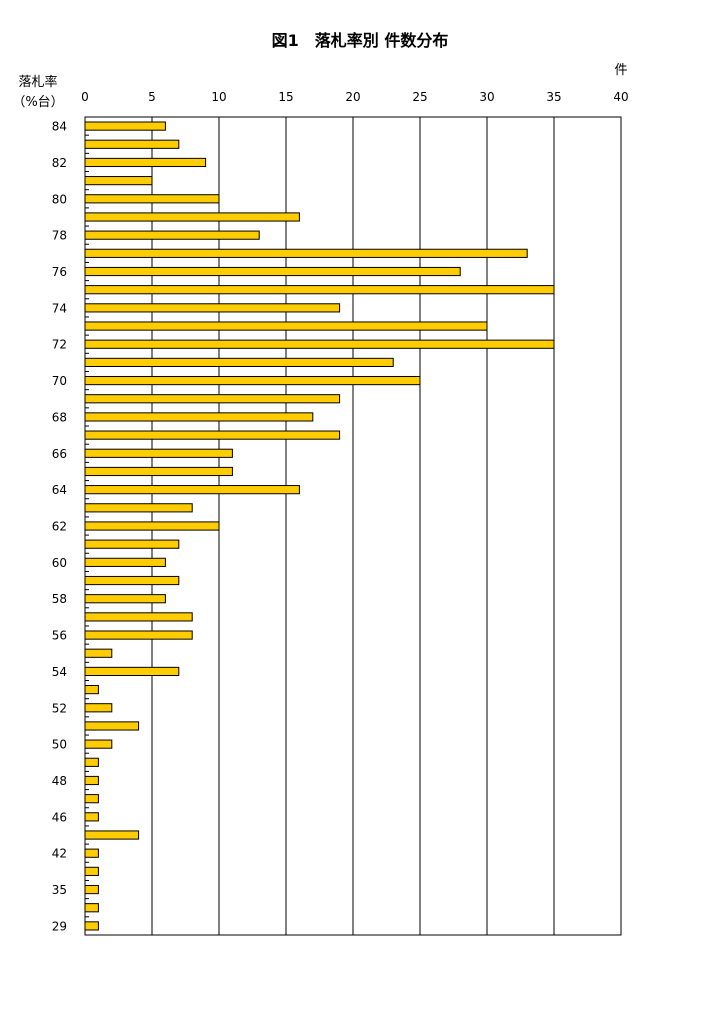 The image size is (721, 1020). I want to click on x-tick-label: 5, so click(152, 97).